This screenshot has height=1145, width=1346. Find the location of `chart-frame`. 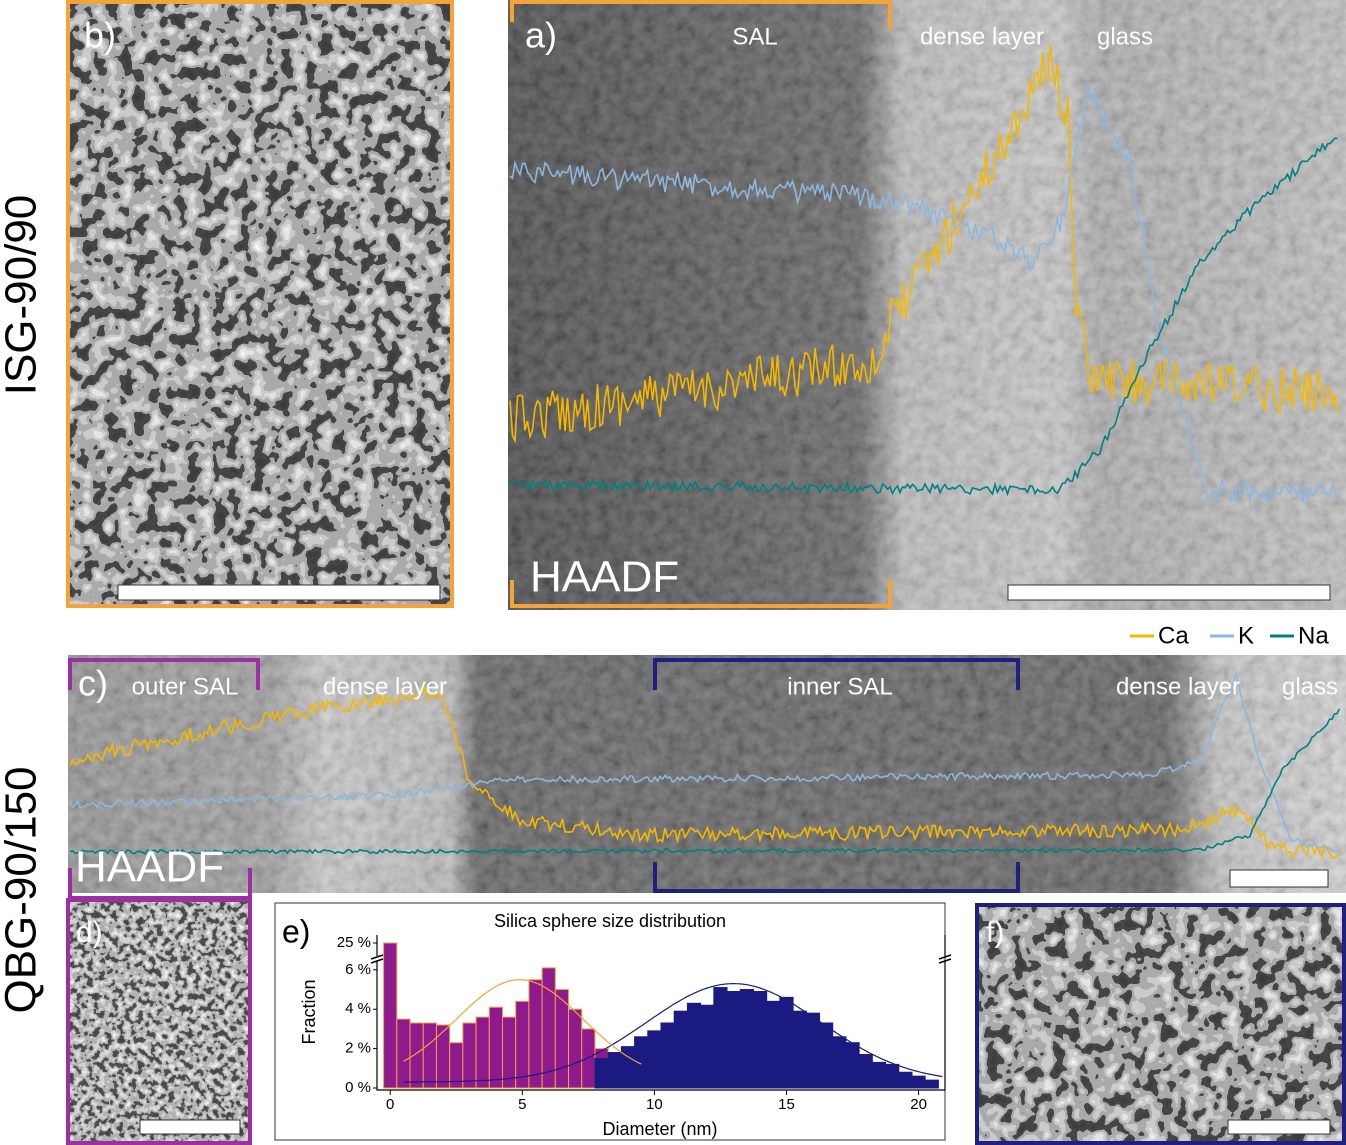

chart-frame is located at coordinates (610, 1021).